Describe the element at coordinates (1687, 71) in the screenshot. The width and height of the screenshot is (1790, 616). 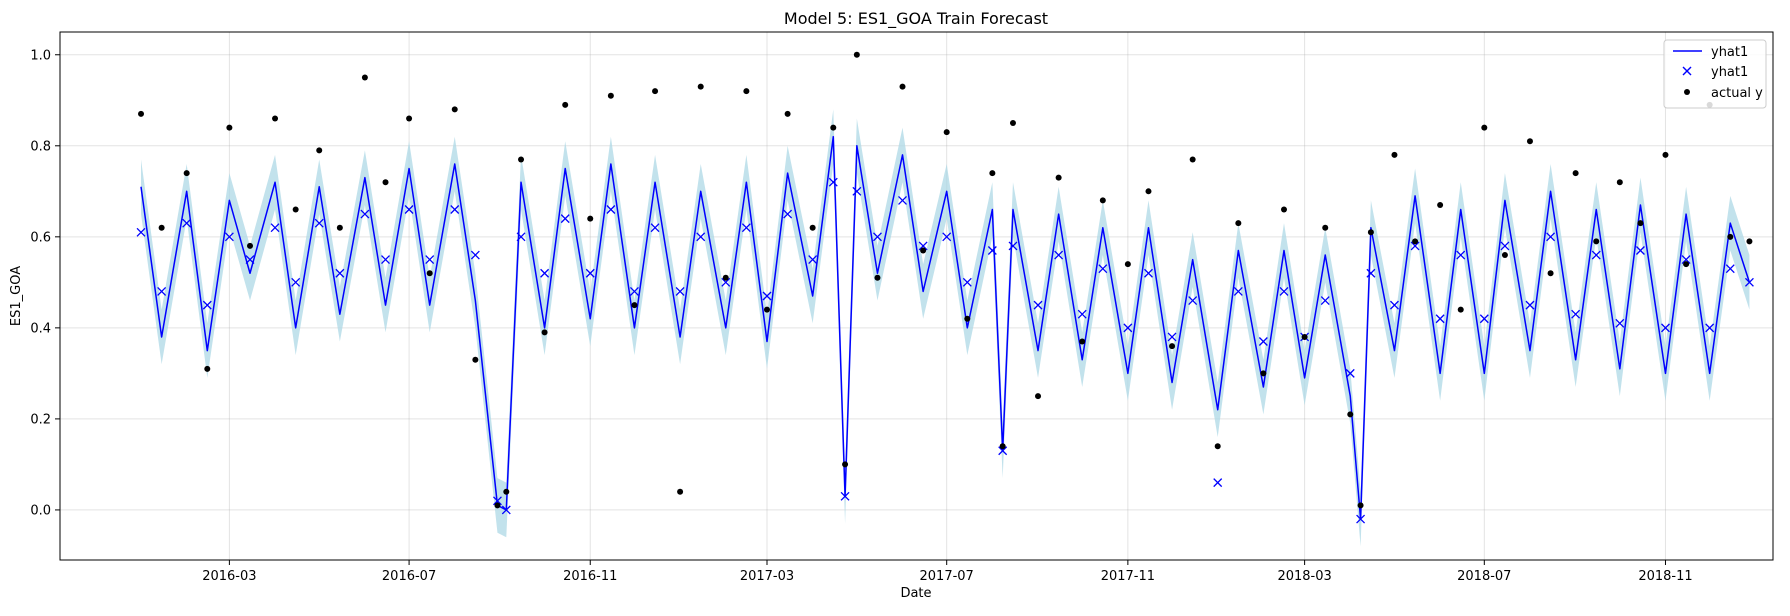
I see `legend-cross-swatch` at that location.